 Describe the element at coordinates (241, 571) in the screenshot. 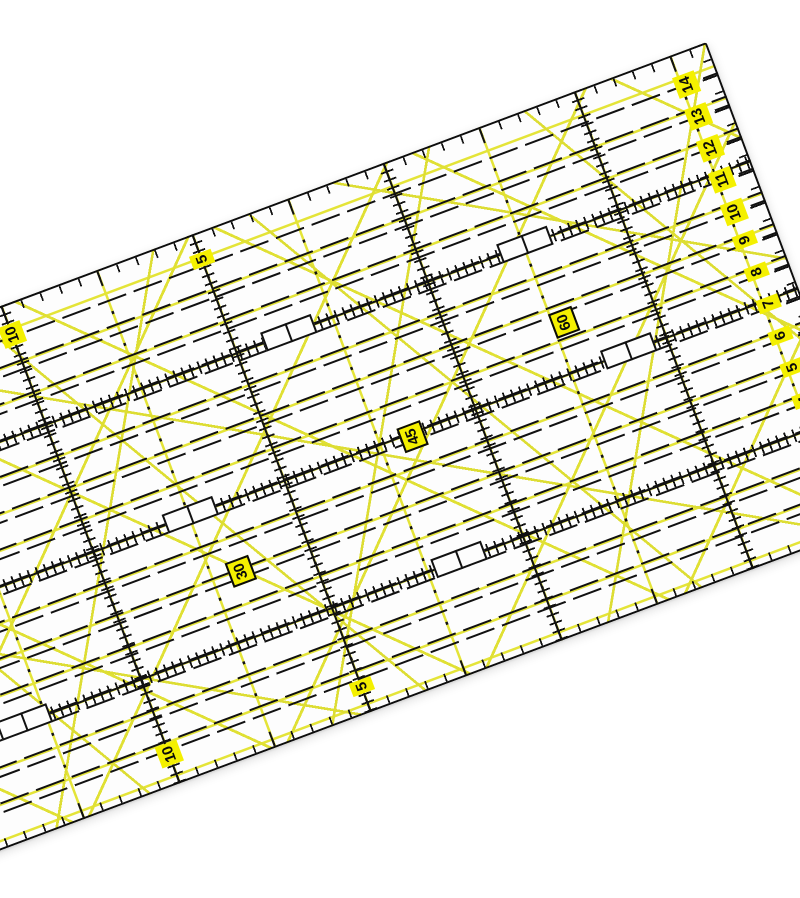

I see `angle-label-30: 30` at that location.